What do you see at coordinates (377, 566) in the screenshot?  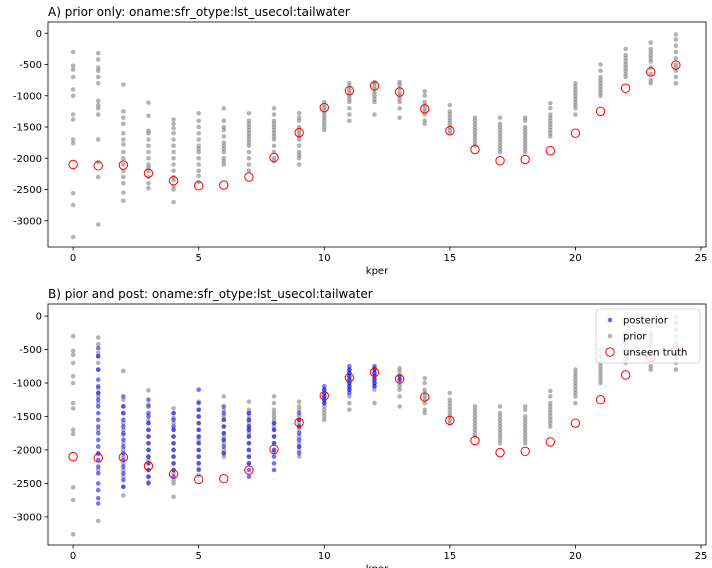 I see `x-axis-label: kper` at bounding box center [377, 566].